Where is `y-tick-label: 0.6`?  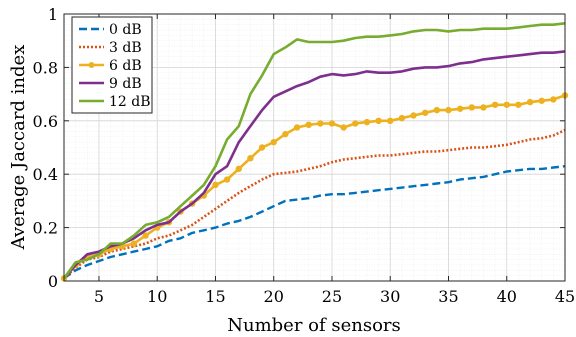 y-tick-label: 0.6 is located at coordinates (45, 121).